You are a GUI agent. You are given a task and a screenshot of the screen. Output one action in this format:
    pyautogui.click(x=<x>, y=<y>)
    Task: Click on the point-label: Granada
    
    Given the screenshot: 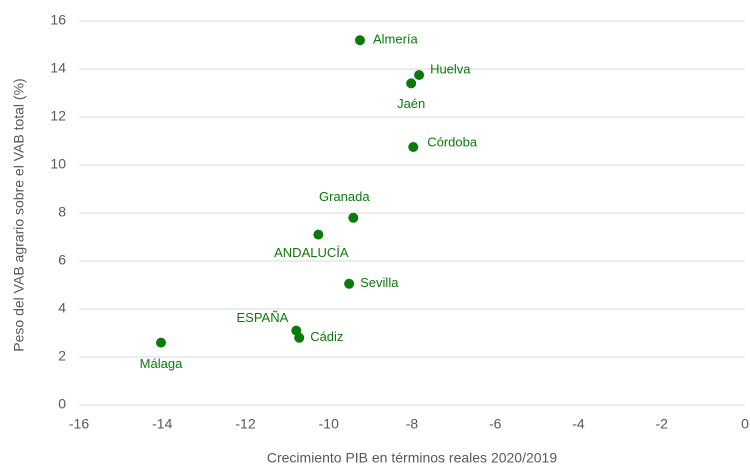 What is the action you would take?
    pyautogui.click(x=344, y=196)
    